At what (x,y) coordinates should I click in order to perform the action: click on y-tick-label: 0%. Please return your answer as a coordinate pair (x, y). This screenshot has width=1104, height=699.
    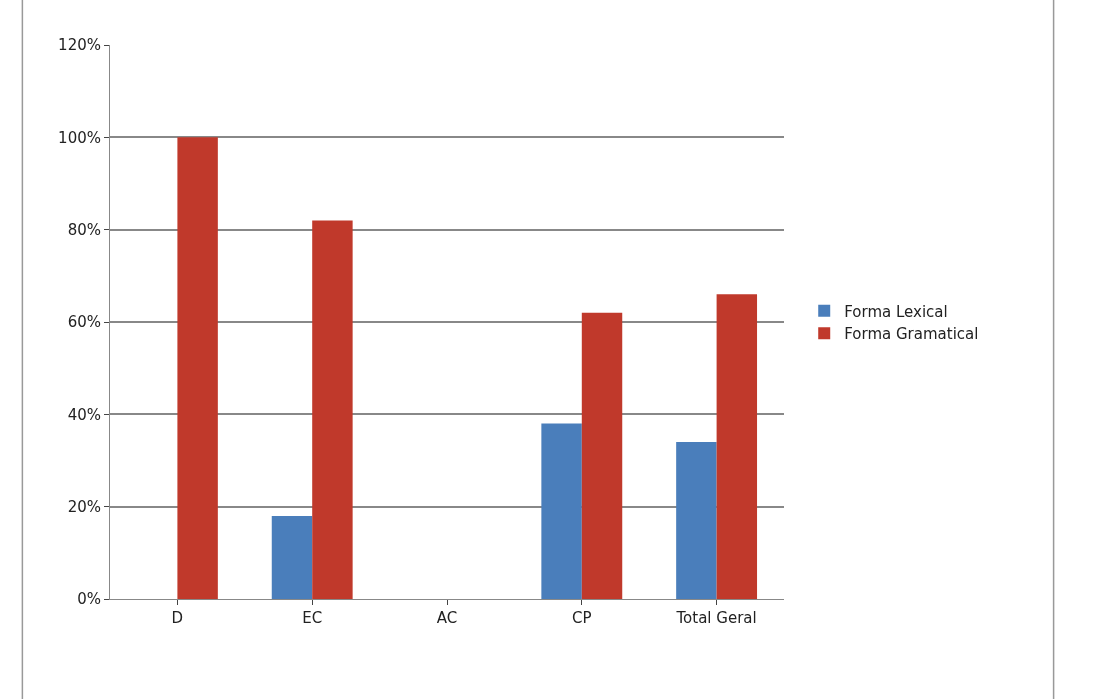
    Looking at the image, I should click on (89, 599).